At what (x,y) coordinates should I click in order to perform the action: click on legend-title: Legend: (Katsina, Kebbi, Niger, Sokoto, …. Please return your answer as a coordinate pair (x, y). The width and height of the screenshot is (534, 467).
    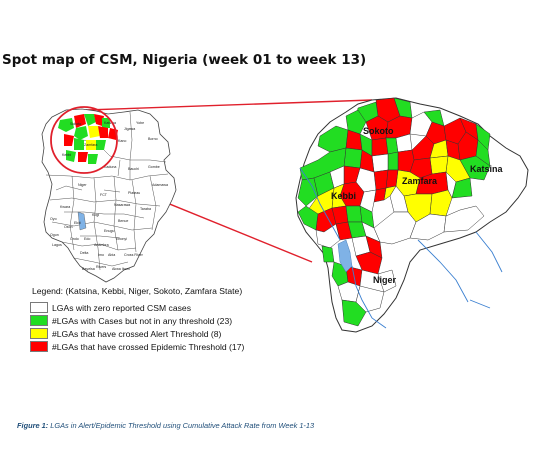
    Looking at the image, I should click on (137, 291).